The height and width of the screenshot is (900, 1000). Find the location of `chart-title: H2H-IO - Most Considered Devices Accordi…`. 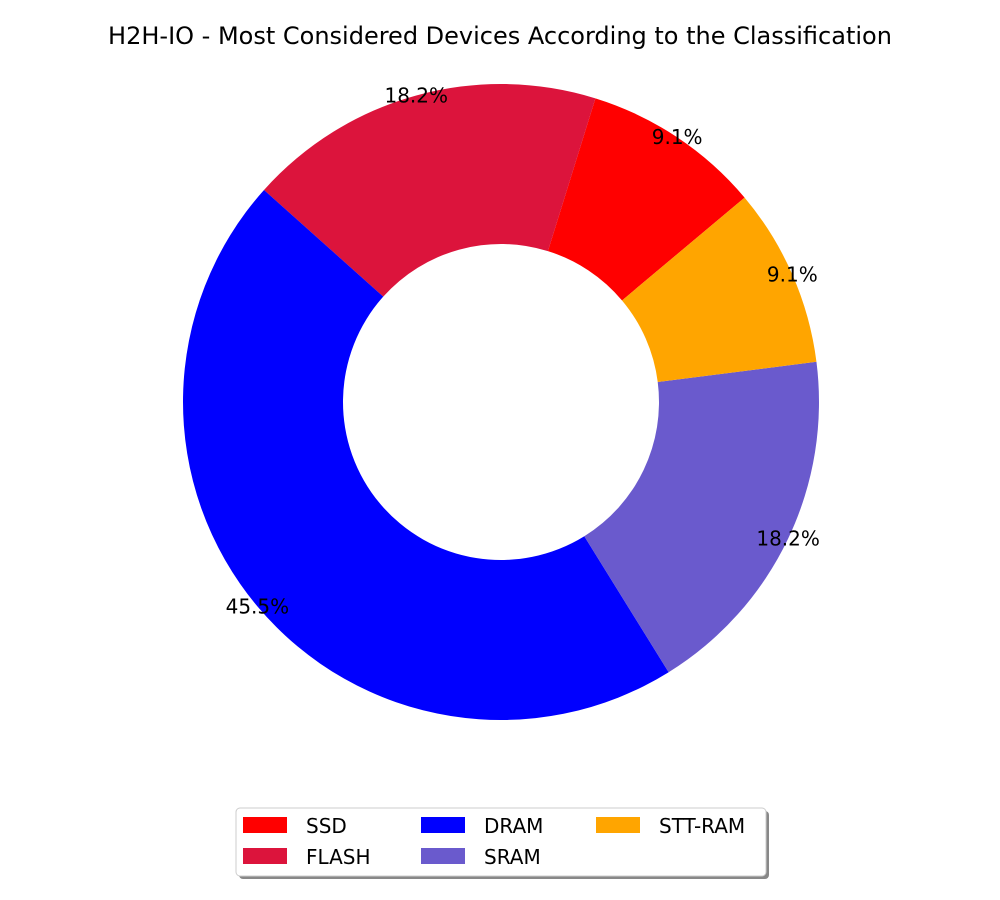

chart-title: H2H-IO - Most Considered Devices Accordi… is located at coordinates (500, 36).